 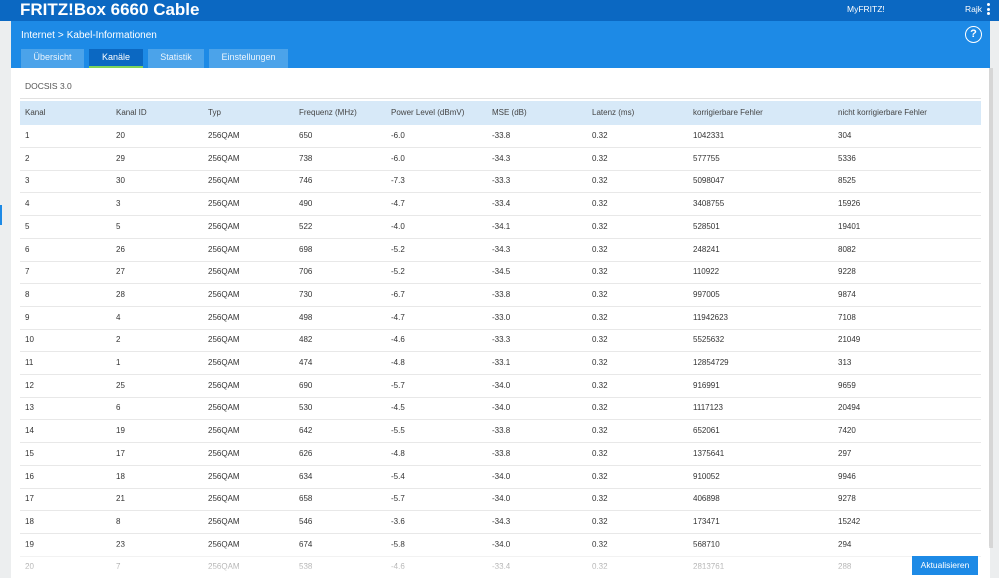 I want to click on table-cell: 5336, so click(x=847, y=158).